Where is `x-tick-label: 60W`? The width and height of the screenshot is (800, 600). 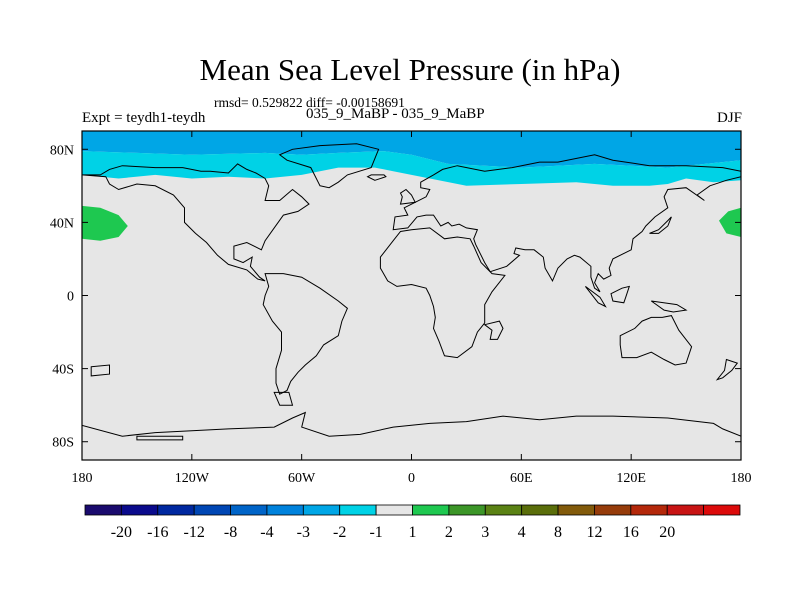
x-tick-label: 60W is located at coordinates (302, 478).